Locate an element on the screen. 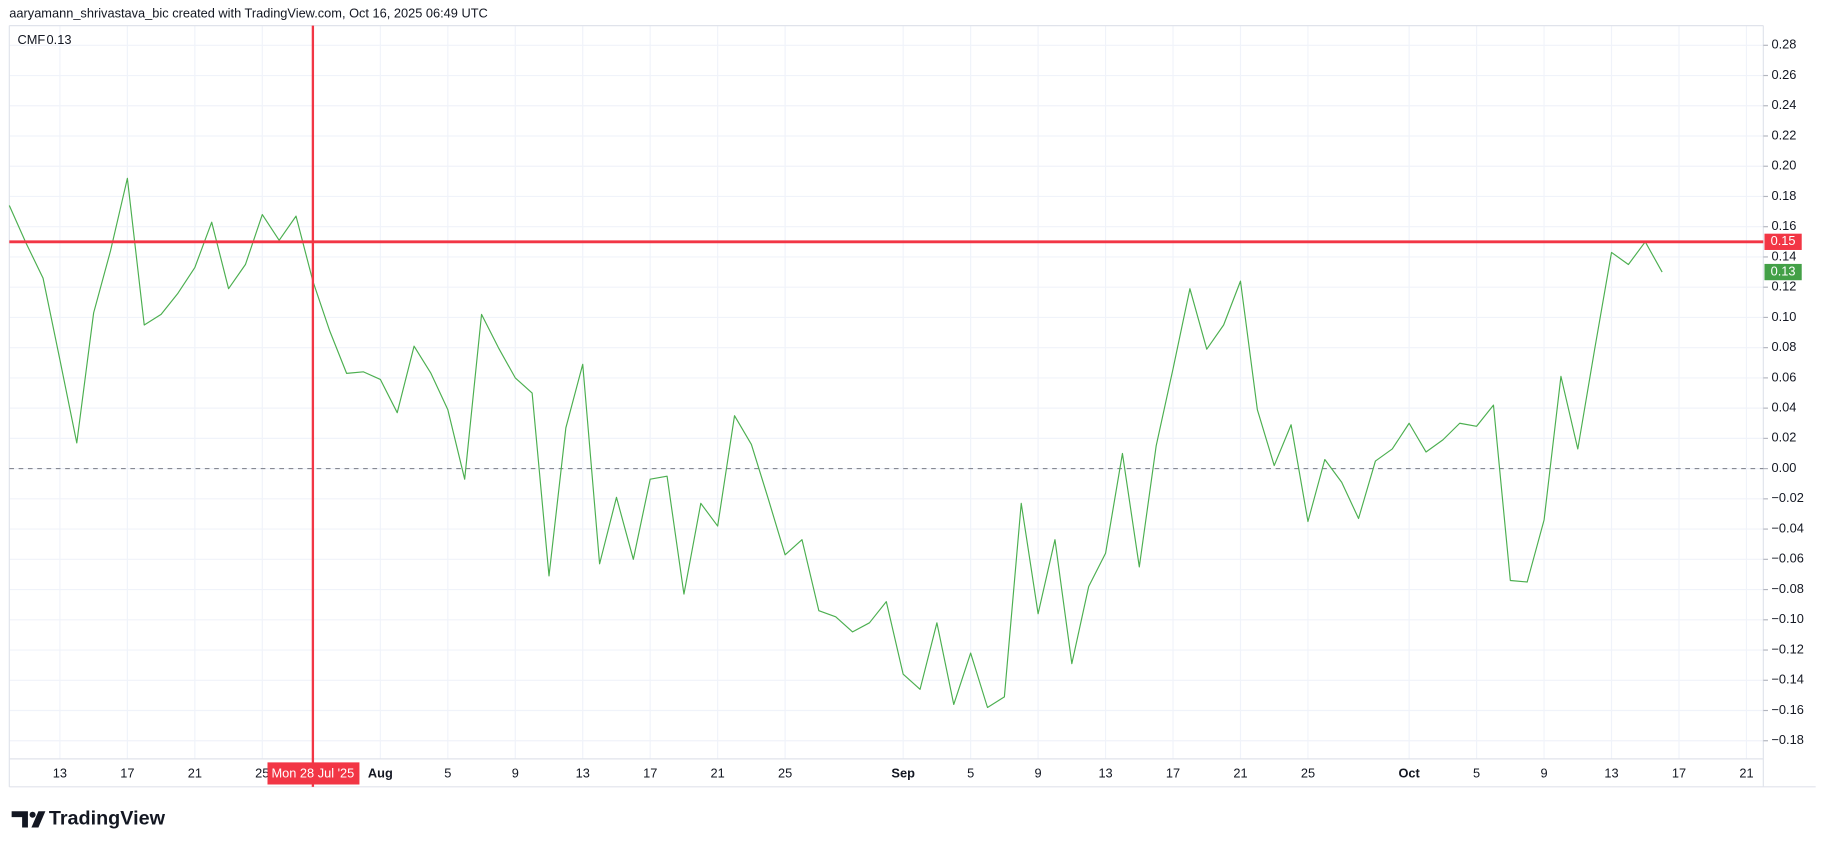 The height and width of the screenshot is (849, 1825). y-tick-label: 0.04 is located at coordinates (1783, 407).